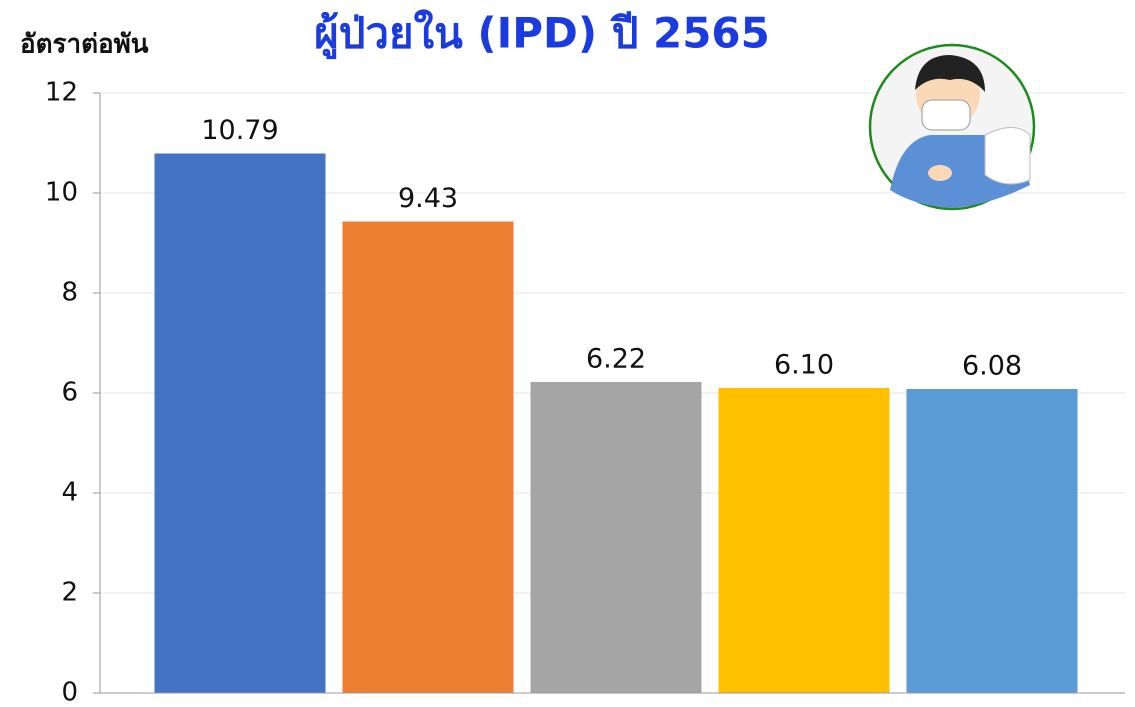  Describe the element at coordinates (69, 692) in the screenshot. I see `y-tick-label: 0` at that location.